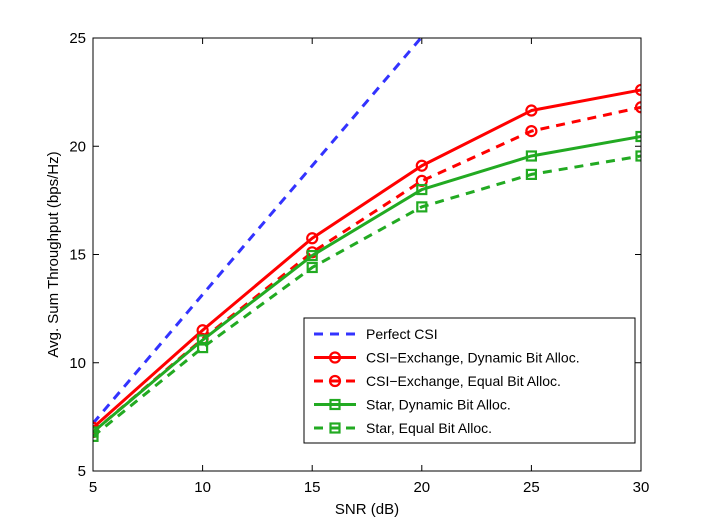 The width and height of the screenshot is (708, 531). I want to click on legend-item-1: Perfect CSI, so click(376, 334).